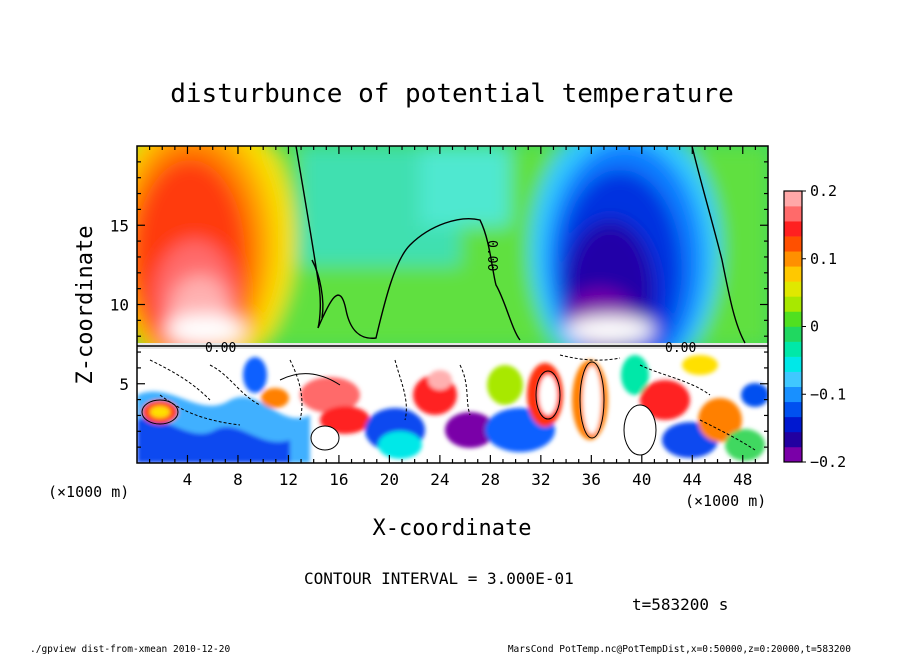 The height and width of the screenshot is (654, 904). What do you see at coordinates (124, 384) in the screenshot?
I see `y-tick-label: 5` at bounding box center [124, 384].